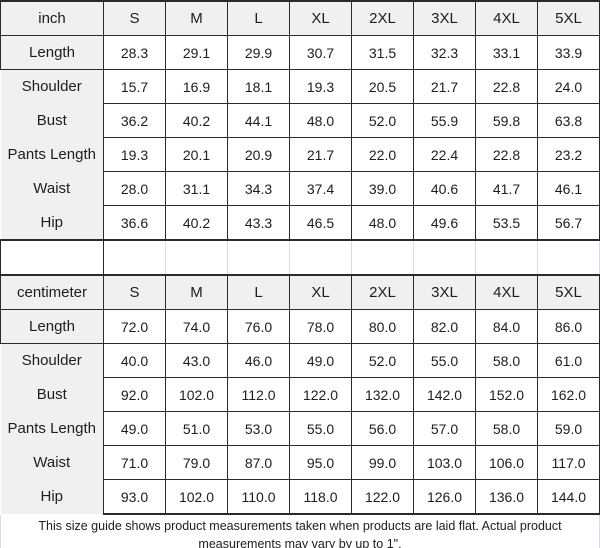  What do you see at coordinates (506, 394) in the screenshot?
I see `measurement-value-cell: 152.0` at bounding box center [506, 394].